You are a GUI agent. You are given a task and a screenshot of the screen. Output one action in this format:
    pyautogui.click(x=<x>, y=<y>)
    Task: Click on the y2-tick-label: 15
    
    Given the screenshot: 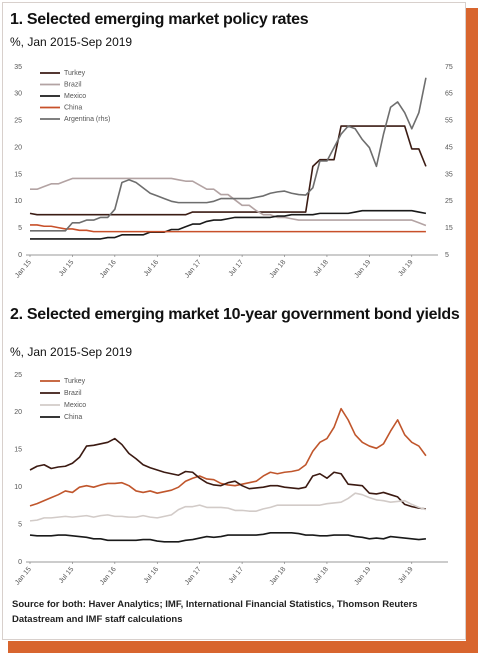 What is the action you would take?
    pyautogui.click(x=449, y=228)
    